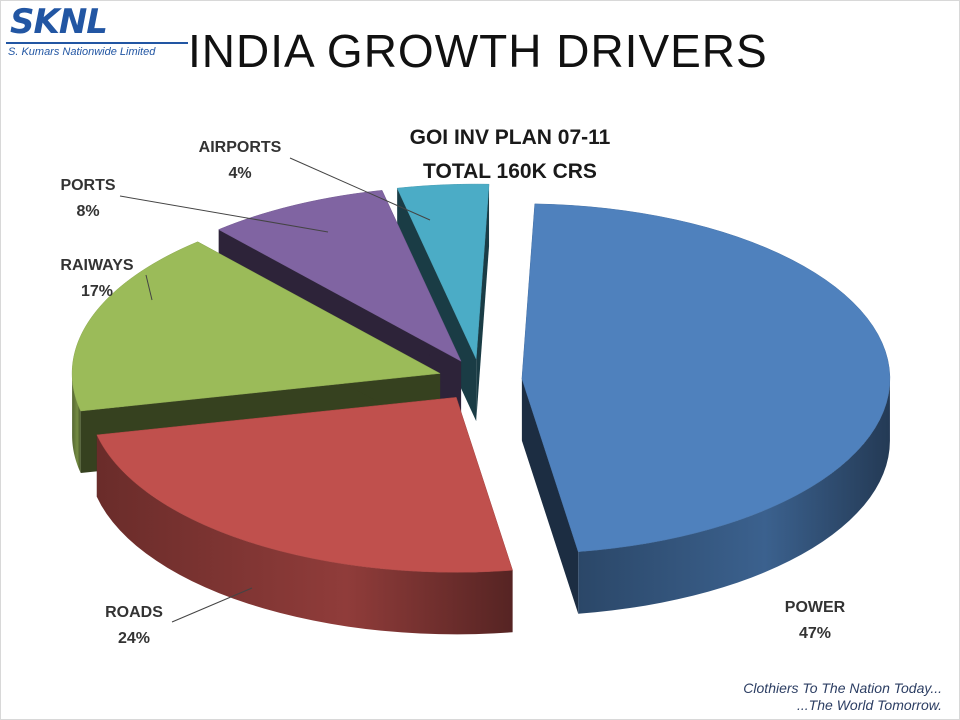 Image resolution: width=960 pixels, height=720 pixels. Describe the element at coordinates (97, 291) in the screenshot. I see `value-raiways: 17%` at that location.